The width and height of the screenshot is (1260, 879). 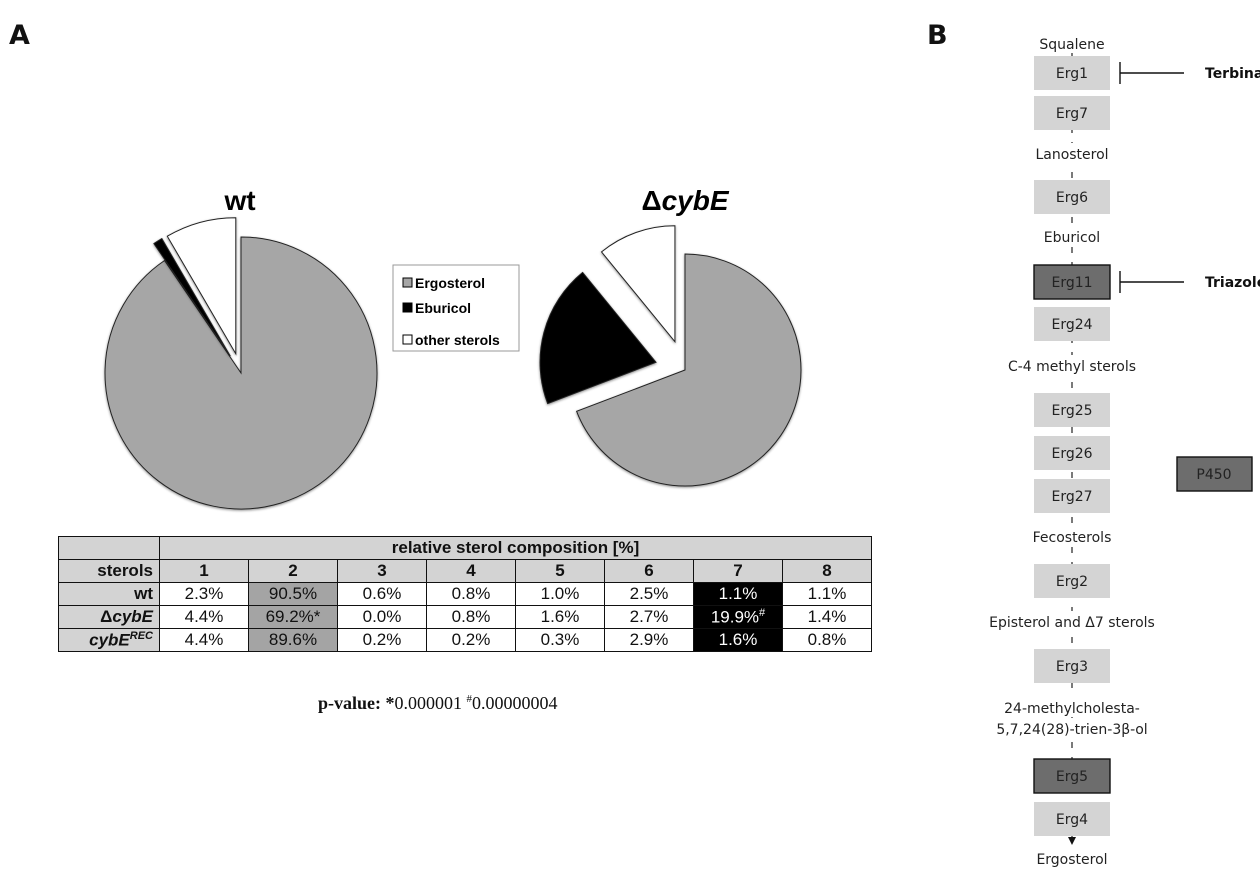 I want to click on row-label-cybe-rec-name: cybE, so click(x=109, y=640).